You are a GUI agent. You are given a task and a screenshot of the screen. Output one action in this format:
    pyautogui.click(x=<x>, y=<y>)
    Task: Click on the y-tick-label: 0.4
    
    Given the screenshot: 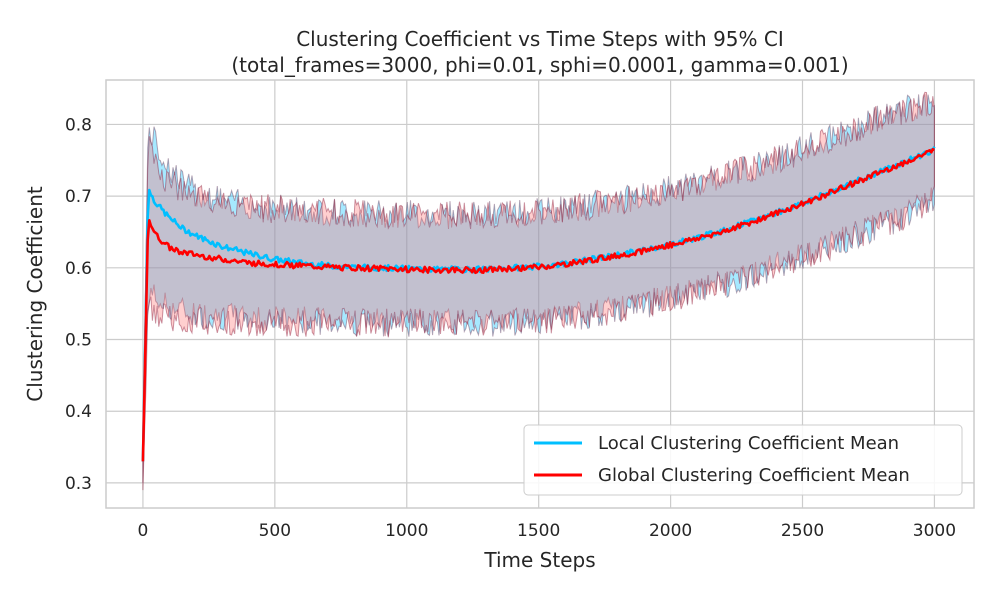 What is the action you would take?
    pyautogui.click(x=78, y=412)
    